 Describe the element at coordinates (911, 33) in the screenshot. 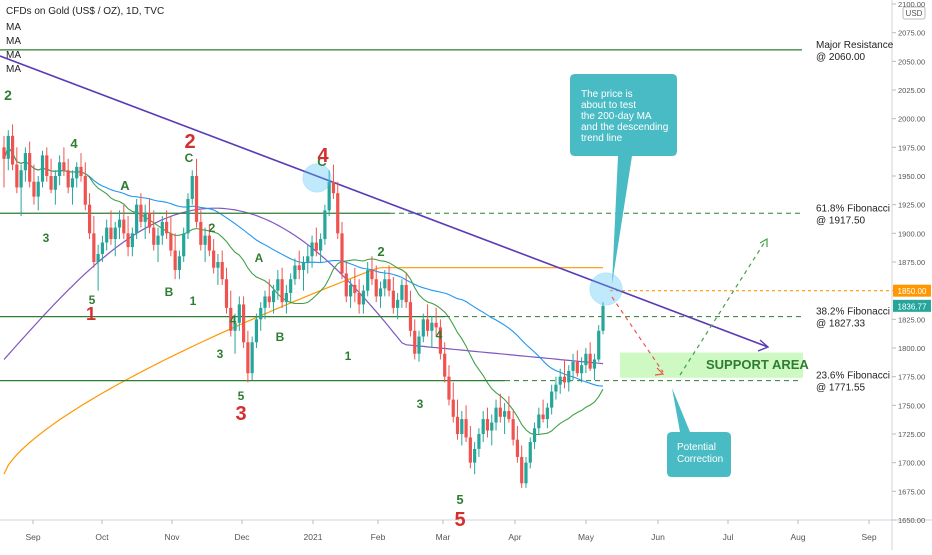

I see `y-tick-label: 2075.00` at that location.